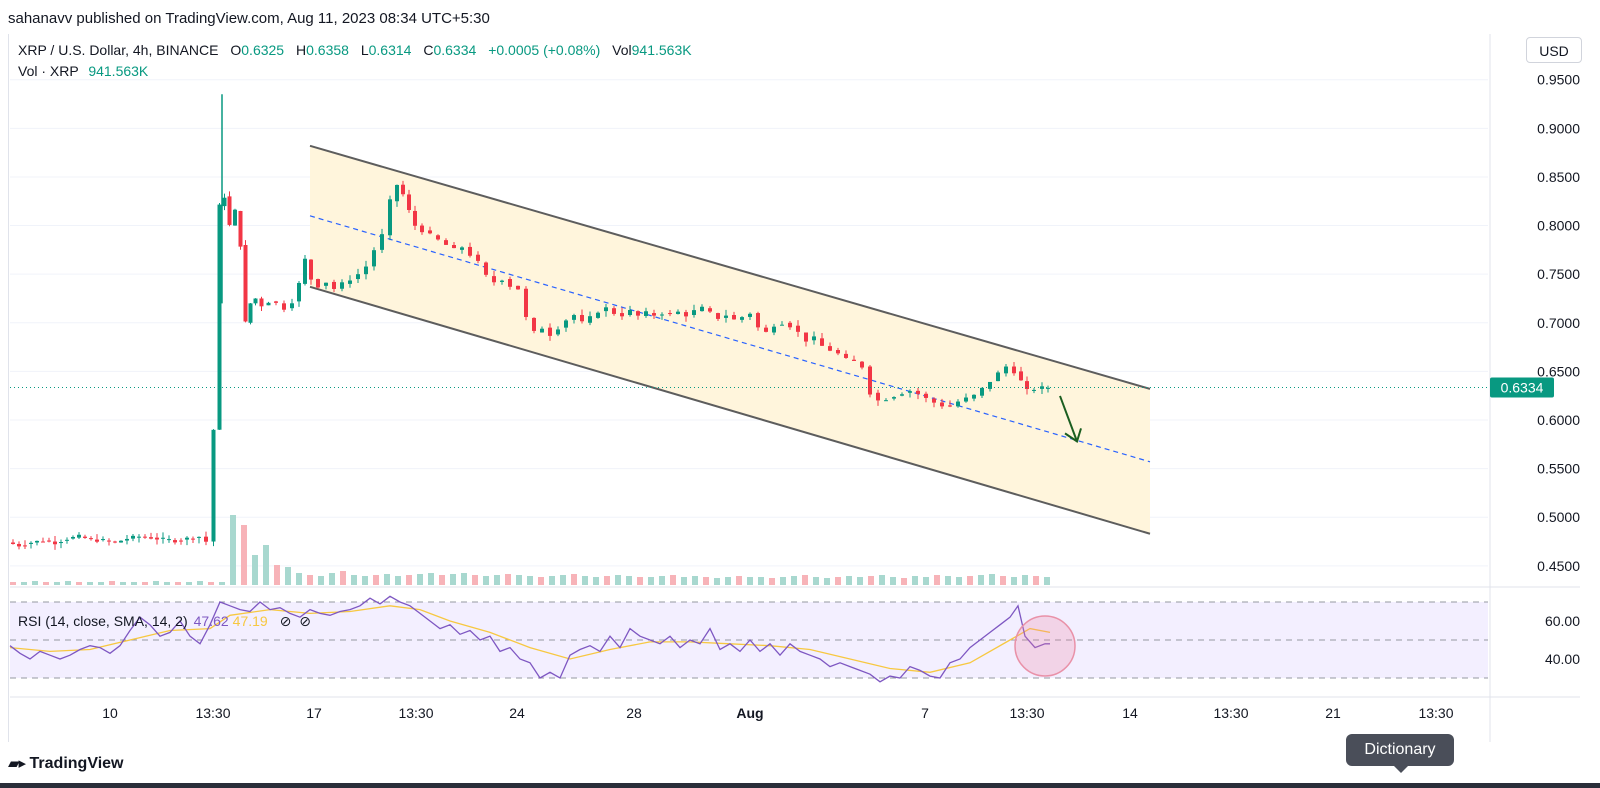  What do you see at coordinates (634, 713) in the screenshot?
I see `time-tick-label: 28` at bounding box center [634, 713].